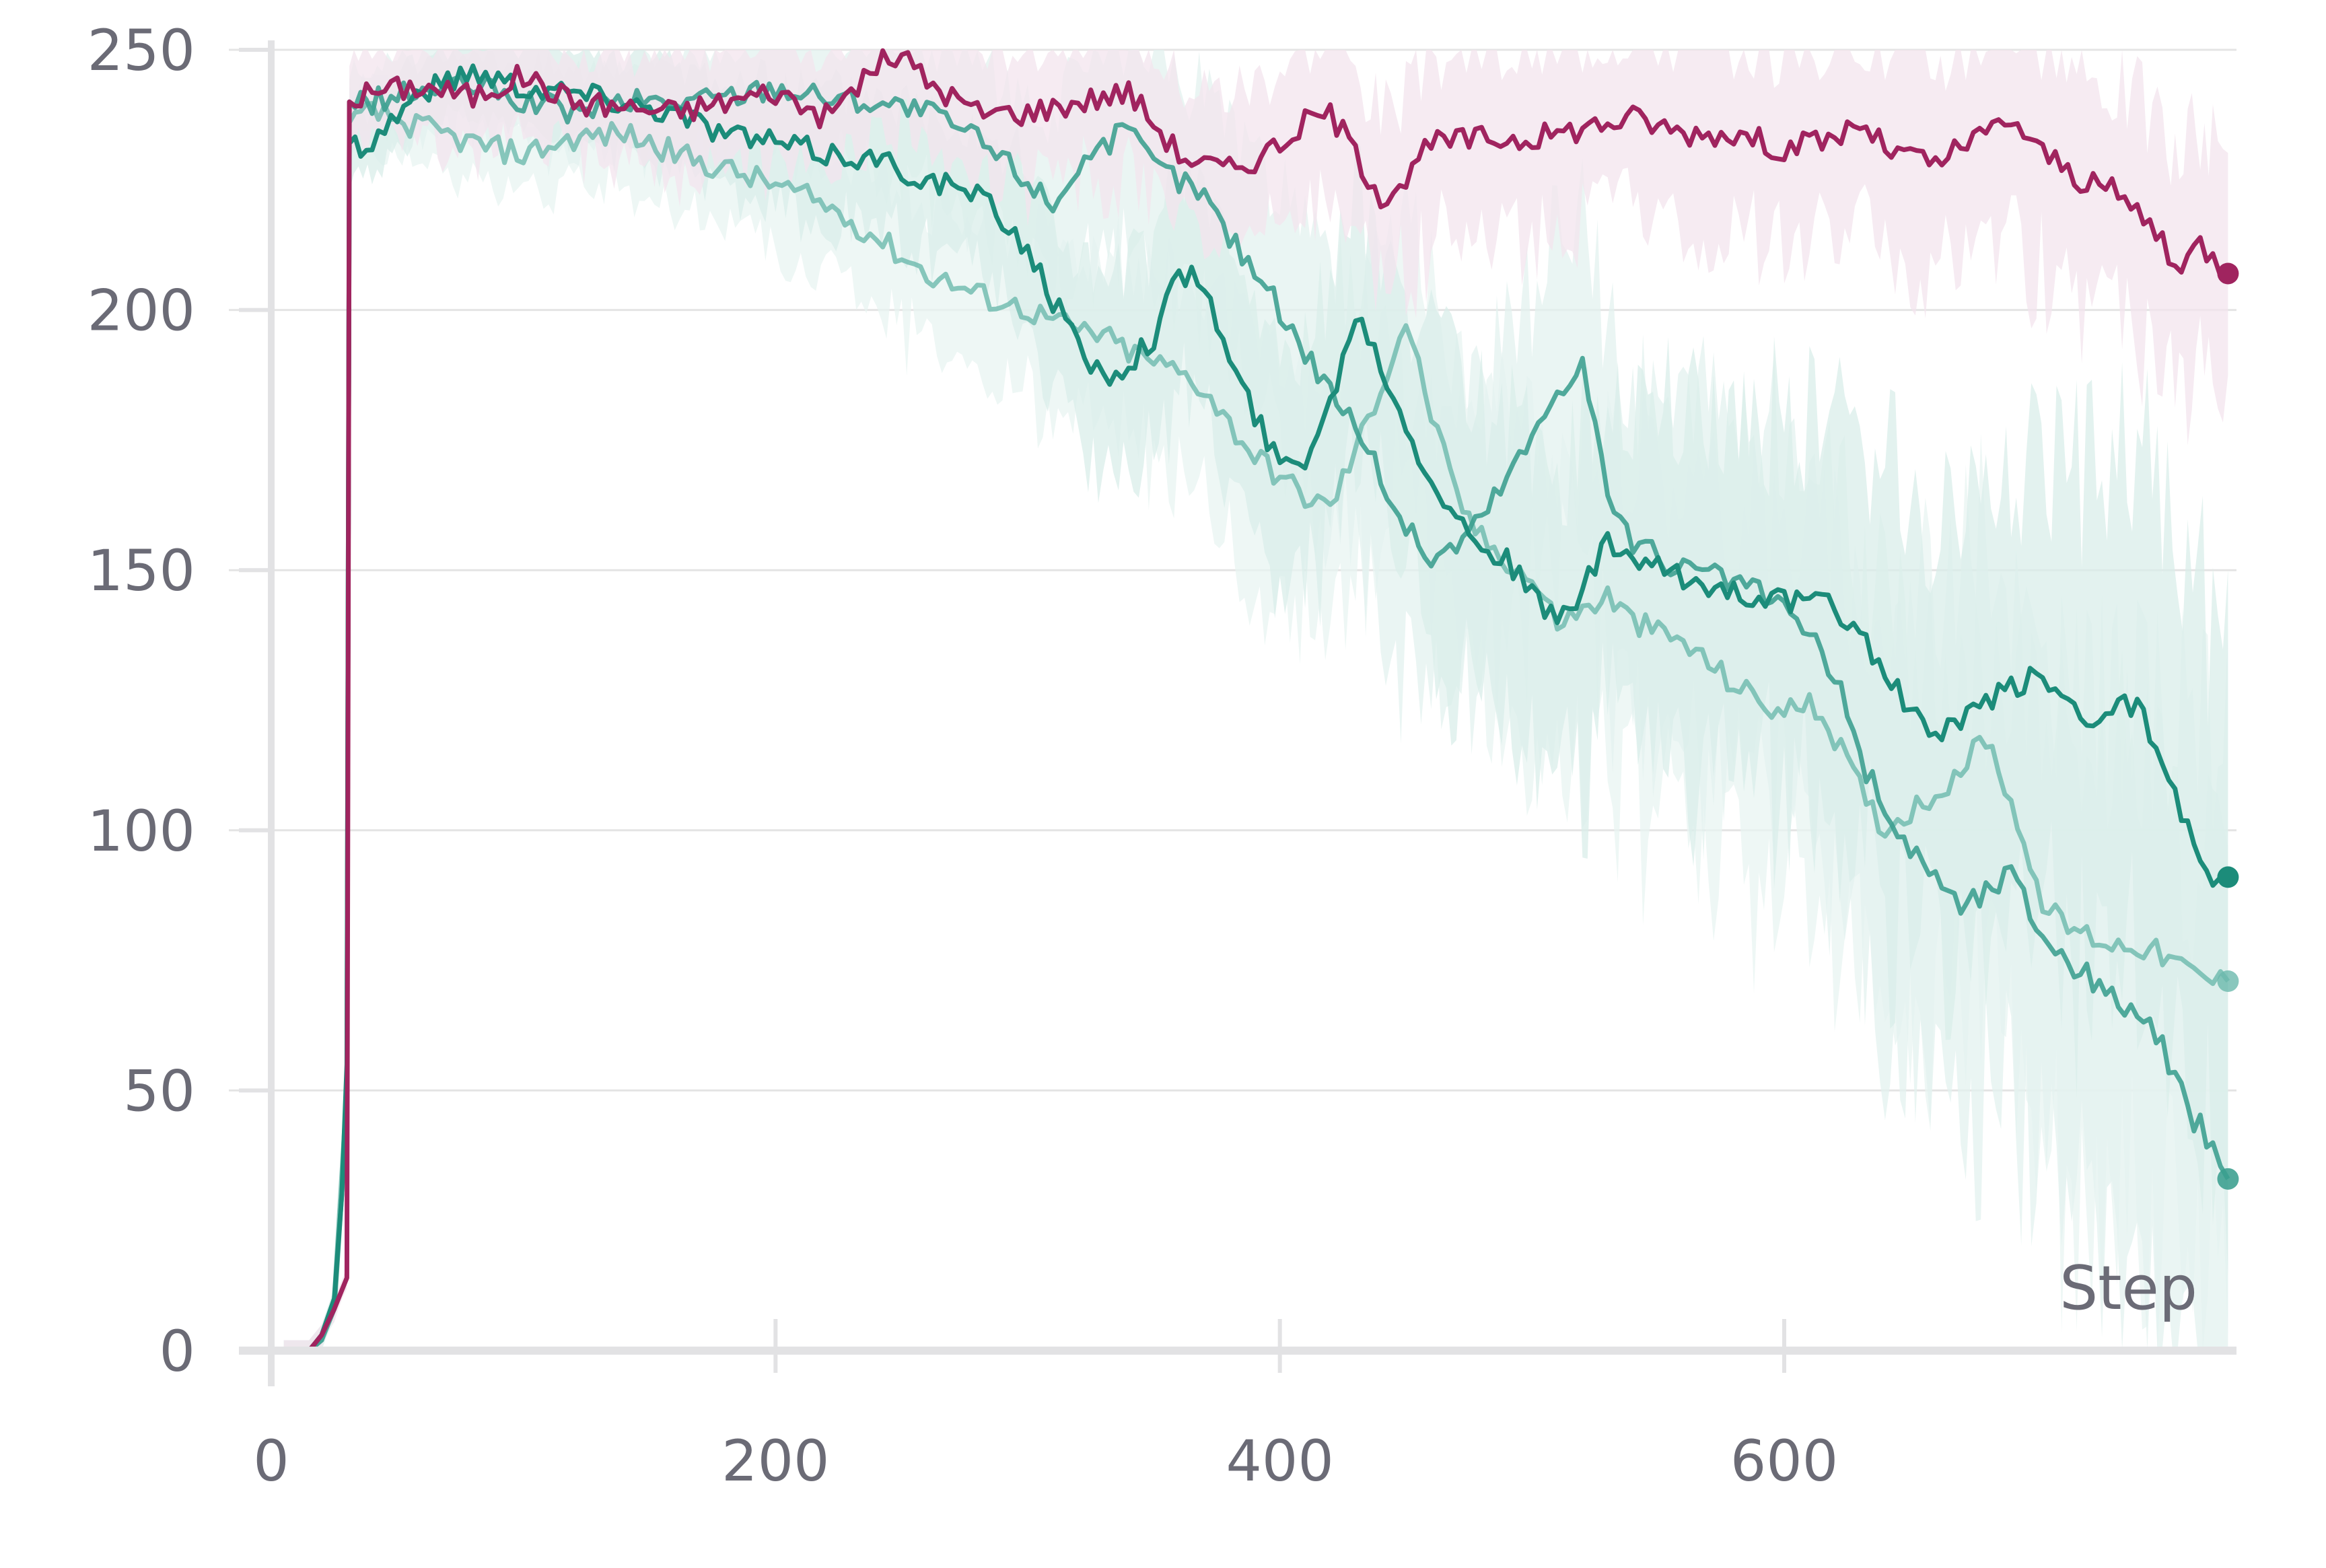  Describe the element at coordinates (141, 50) in the screenshot. I see `y-tick-label: 250` at that location.